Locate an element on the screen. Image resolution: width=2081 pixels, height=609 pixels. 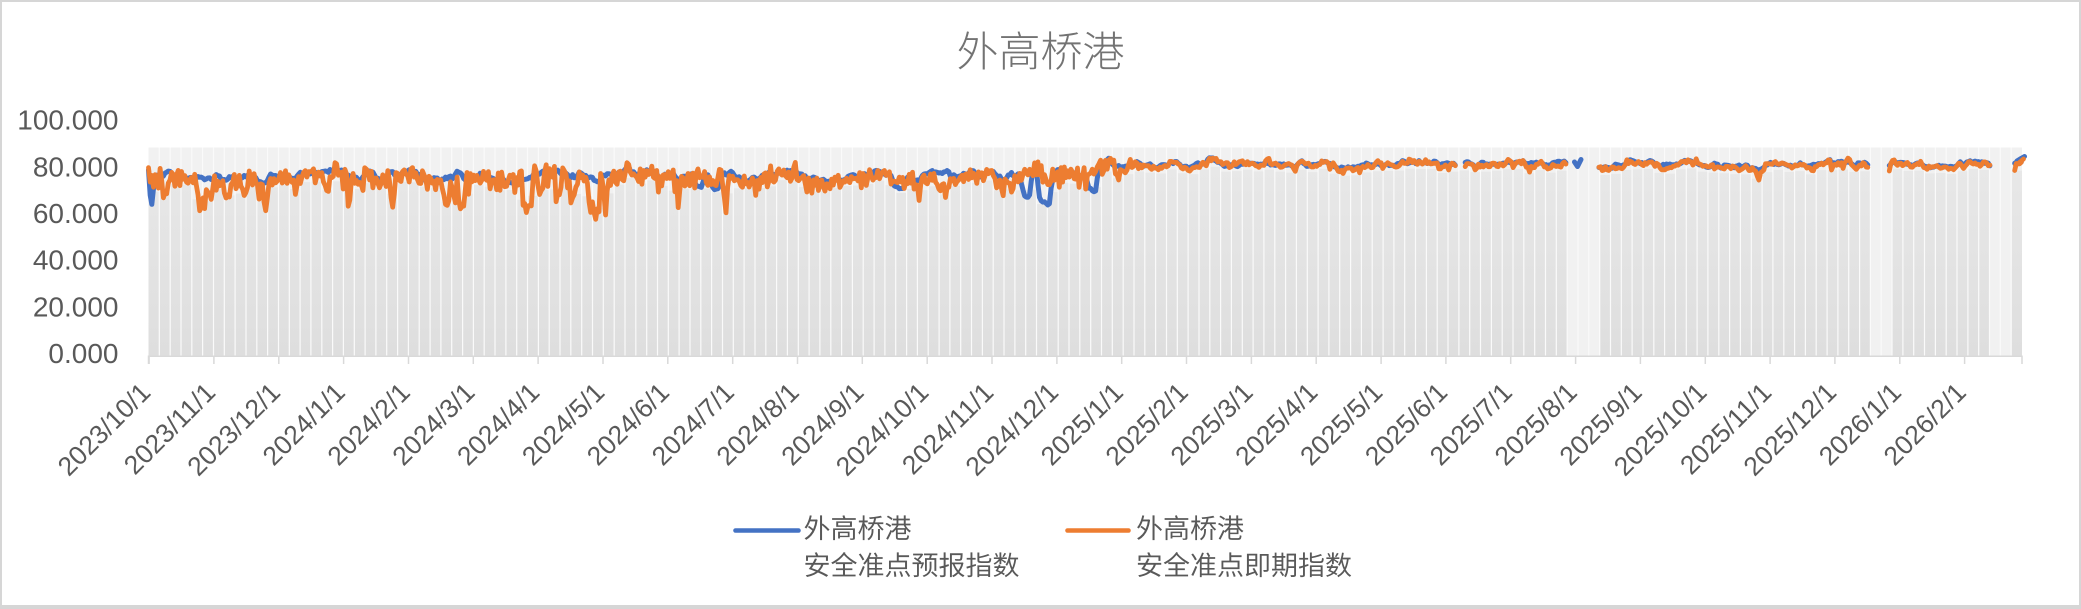
svg-text: 80.000 is located at coordinates (76, 166).